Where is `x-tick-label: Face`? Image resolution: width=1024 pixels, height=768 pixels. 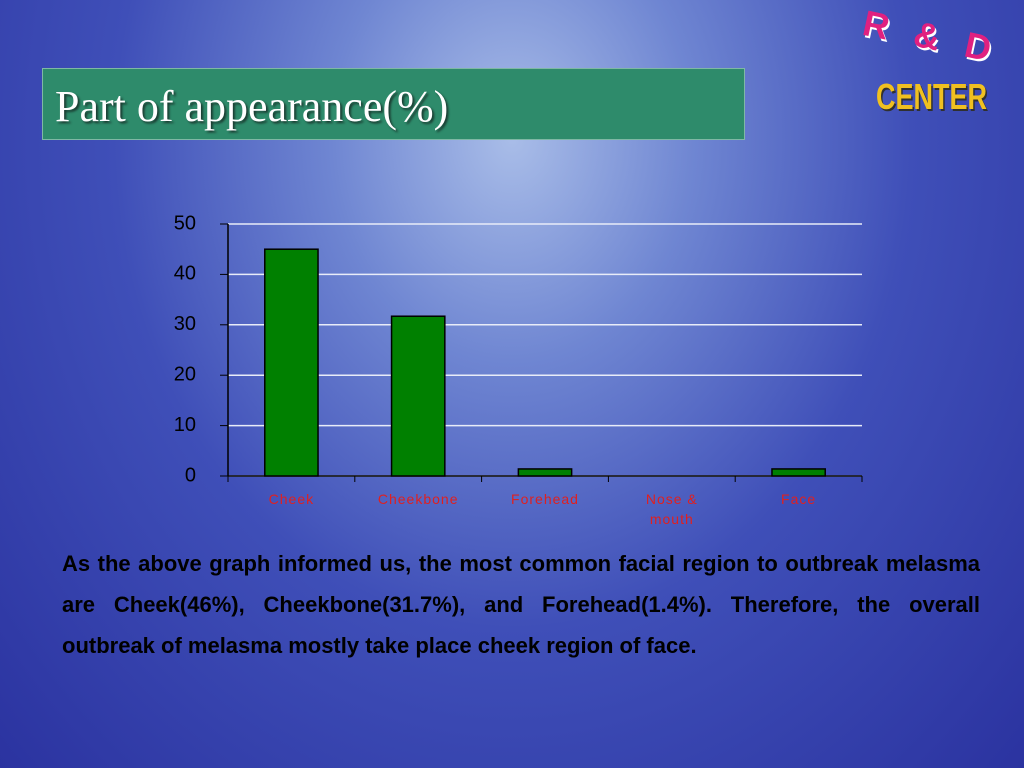
x-tick-label: Face is located at coordinates (799, 499).